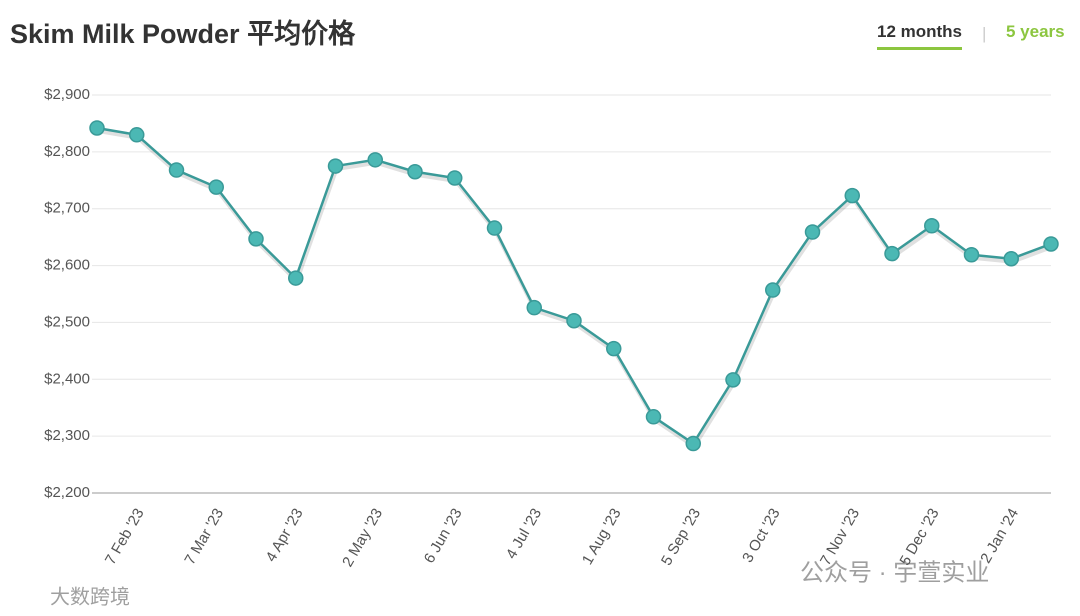 The image size is (1080, 616). I want to click on y-tick-label: $2,500, so click(67, 321).